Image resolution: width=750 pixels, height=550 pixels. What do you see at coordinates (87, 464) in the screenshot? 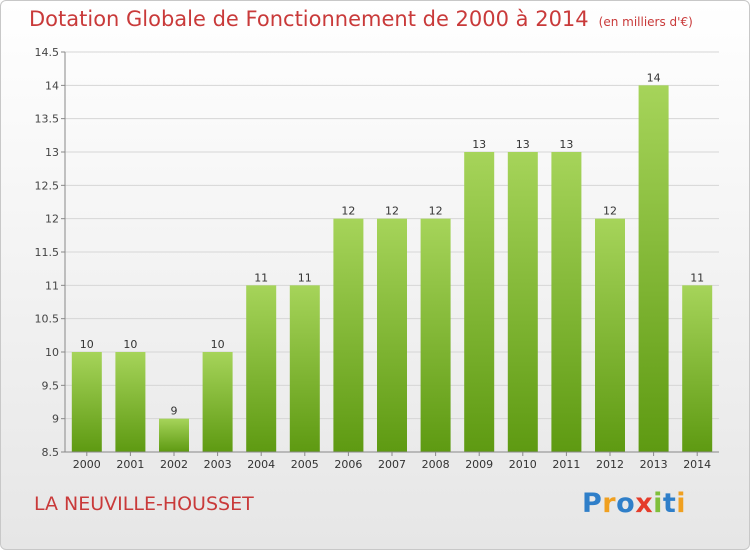
I see `x-tick-label: 2000` at bounding box center [87, 464].